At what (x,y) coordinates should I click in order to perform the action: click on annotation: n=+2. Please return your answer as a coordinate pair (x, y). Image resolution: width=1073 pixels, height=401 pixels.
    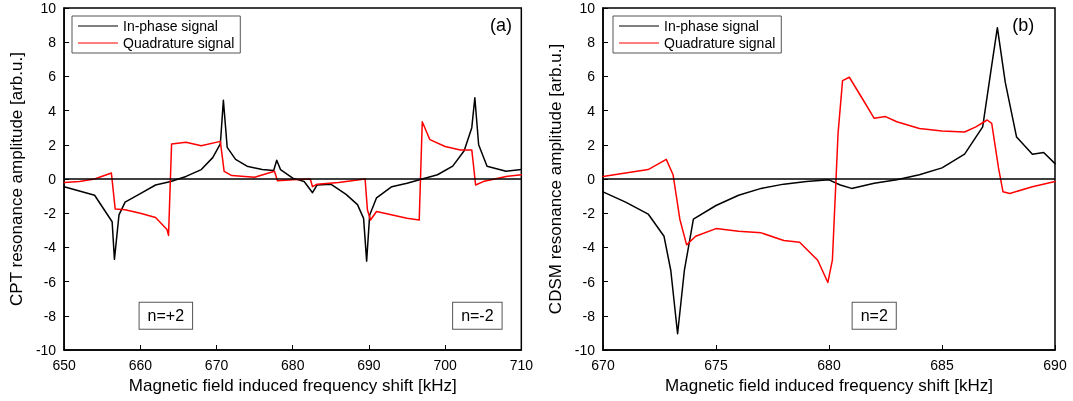
    Looking at the image, I should click on (166, 316).